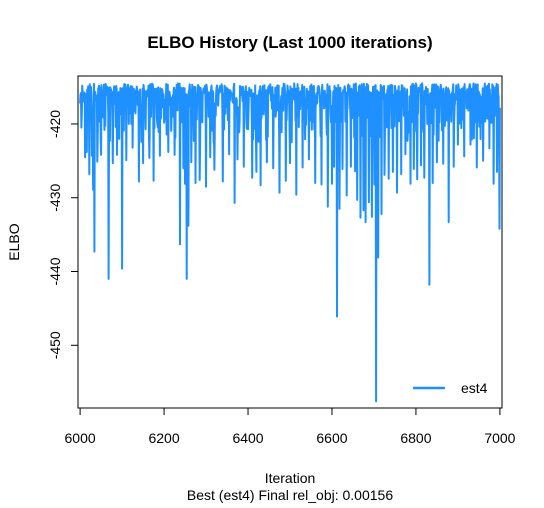 The width and height of the screenshot is (544, 508). Describe the element at coordinates (290, 495) in the screenshot. I see `chart-subtitle: Best (est4) Final rel_obj: 0.00156` at that location.